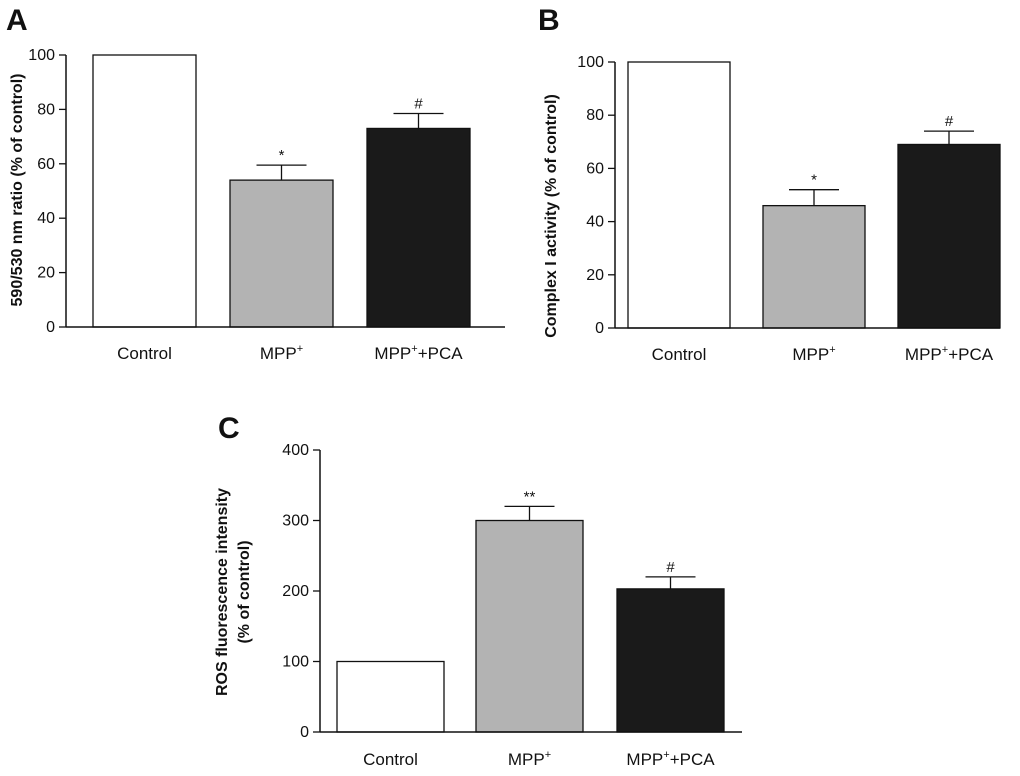 This screenshot has width=1020, height=776. Describe the element at coordinates (17, 190) in the screenshot. I see `y-axis-label: 590/530 nm ratio (% of control)` at that location.